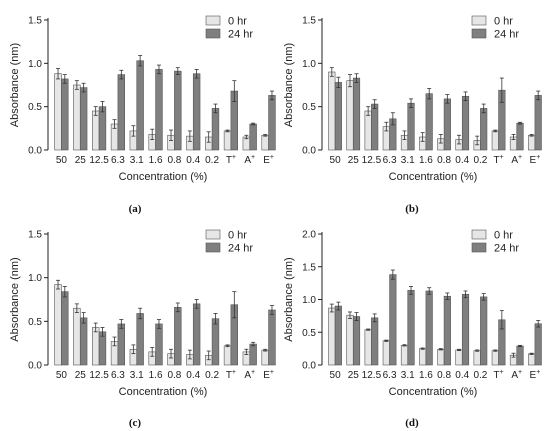 Image resolution: width=550 pixels, height=431 pixels. Describe the element at coordinates (289, 85) in the screenshot. I see `y-axis-label: Absorbance (nm)` at that location.